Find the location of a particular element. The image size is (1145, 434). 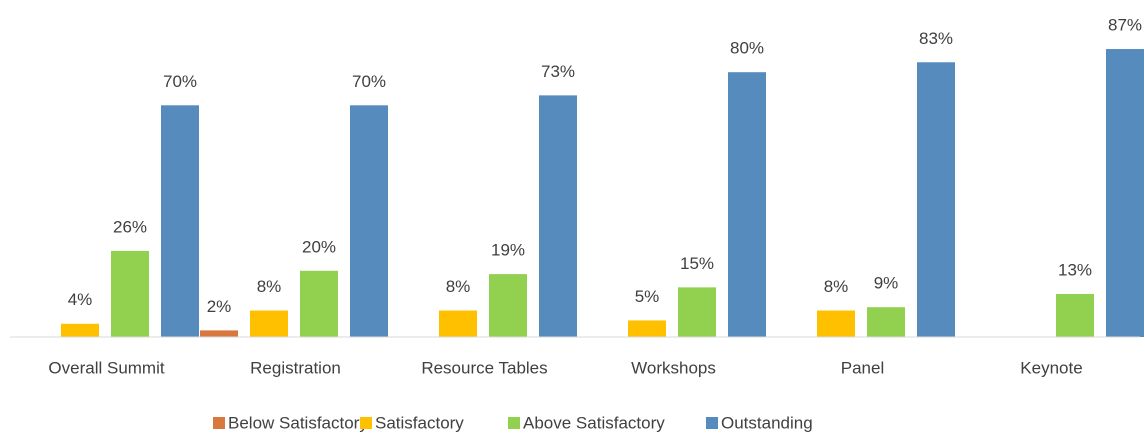

x-tick-label: Keynote is located at coordinates (1051, 367).